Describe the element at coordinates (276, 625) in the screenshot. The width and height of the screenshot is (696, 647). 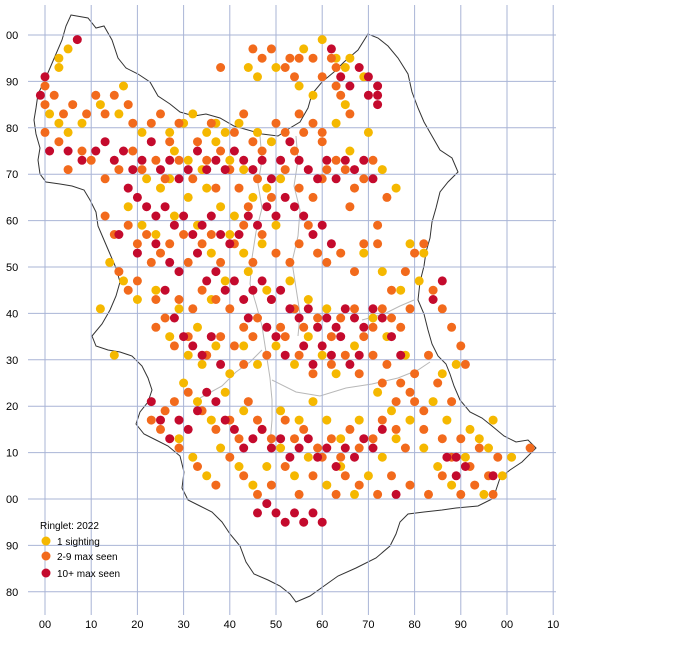
I see `x-tick-label: 50` at that location.